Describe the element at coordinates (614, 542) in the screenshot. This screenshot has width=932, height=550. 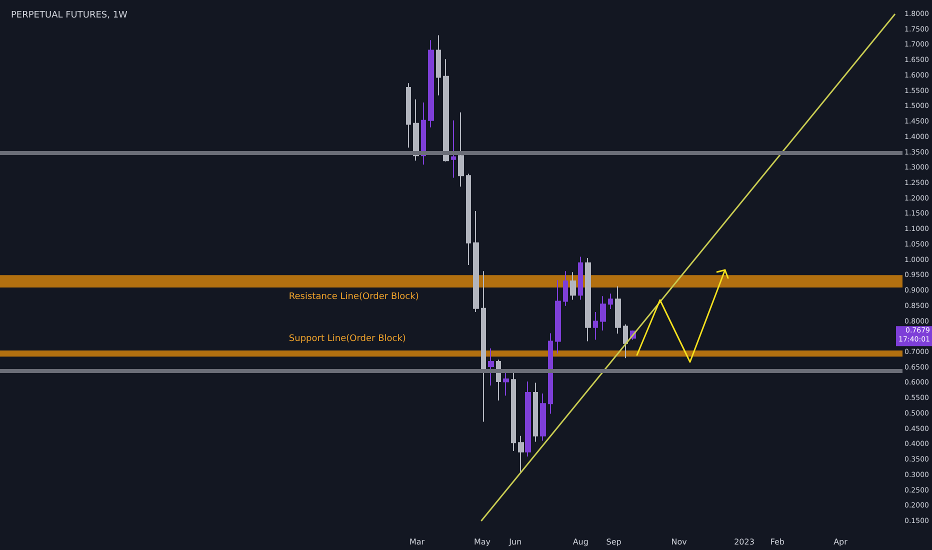
I see `x-tick-label: Sep` at that location.